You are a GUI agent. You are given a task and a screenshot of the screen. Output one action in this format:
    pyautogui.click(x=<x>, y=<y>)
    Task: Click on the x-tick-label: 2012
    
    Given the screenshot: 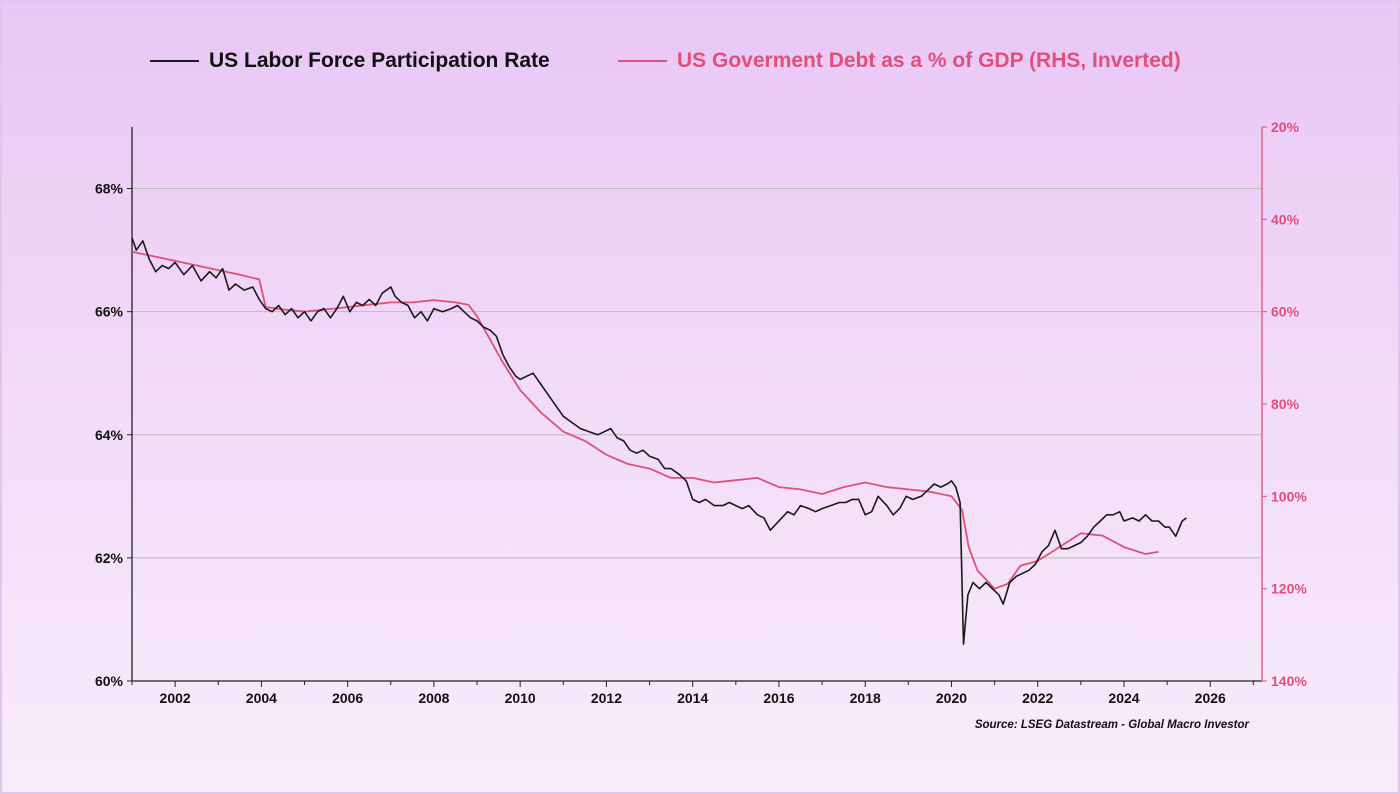 What is the action you would take?
    pyautogui.click(x=606, y=698)
    